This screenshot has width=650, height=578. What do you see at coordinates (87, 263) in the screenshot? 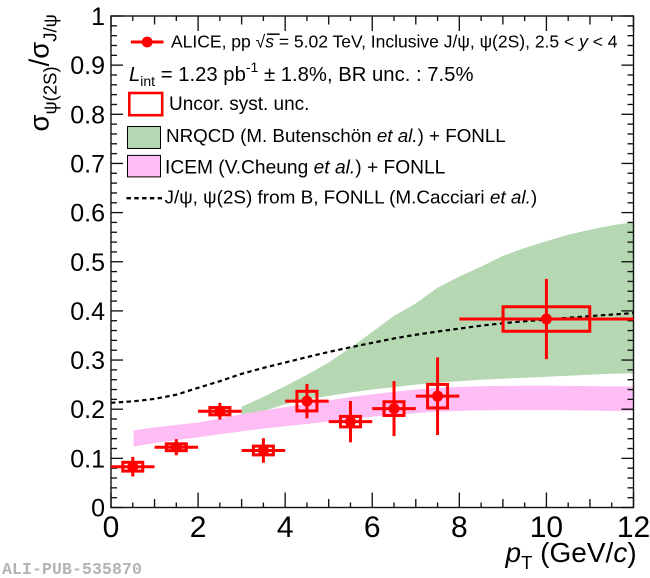
I see `svg-text: 0.5` at bounding box center [87, 263].